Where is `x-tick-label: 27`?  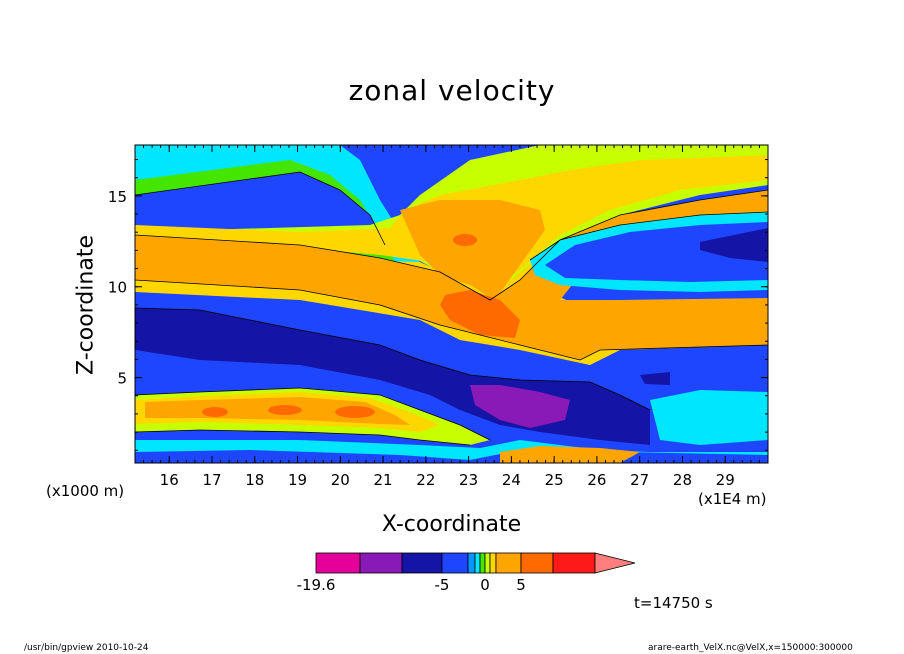 x-tick-label: 27 is located at coordinates (639, 480).